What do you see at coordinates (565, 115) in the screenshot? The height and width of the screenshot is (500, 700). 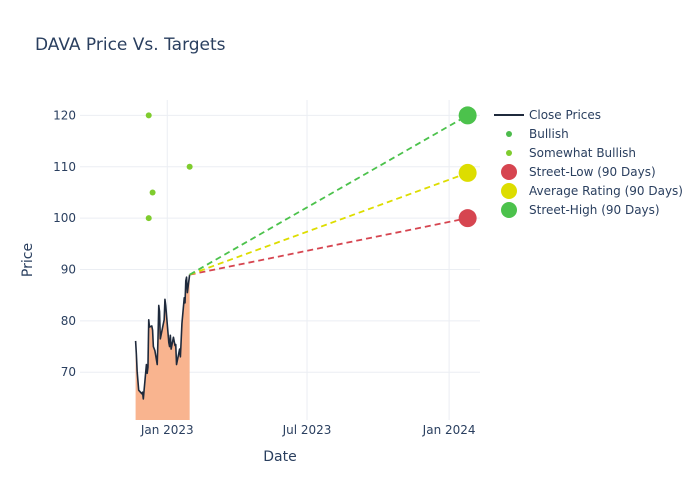 I see `legend-label: Close Prices` at bounding box center [565, 115].